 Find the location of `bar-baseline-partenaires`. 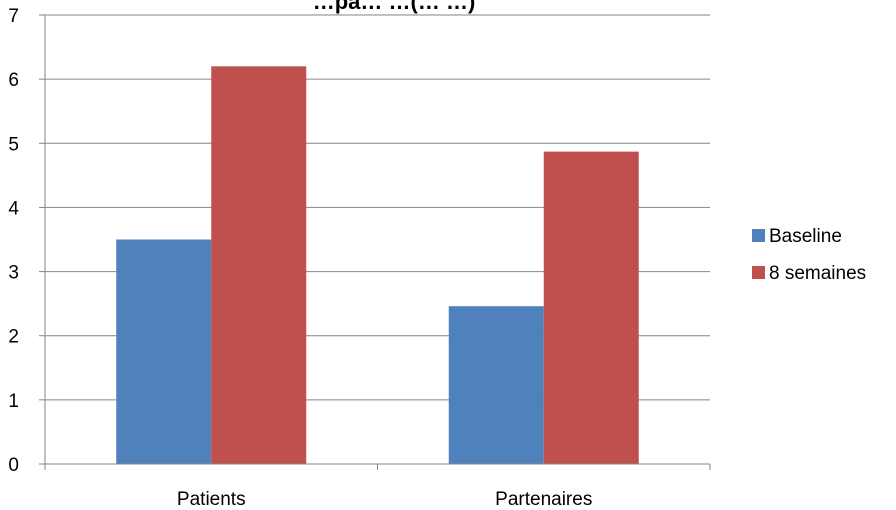

bar-baseline-partenaires is located at coordinates (496, 385).